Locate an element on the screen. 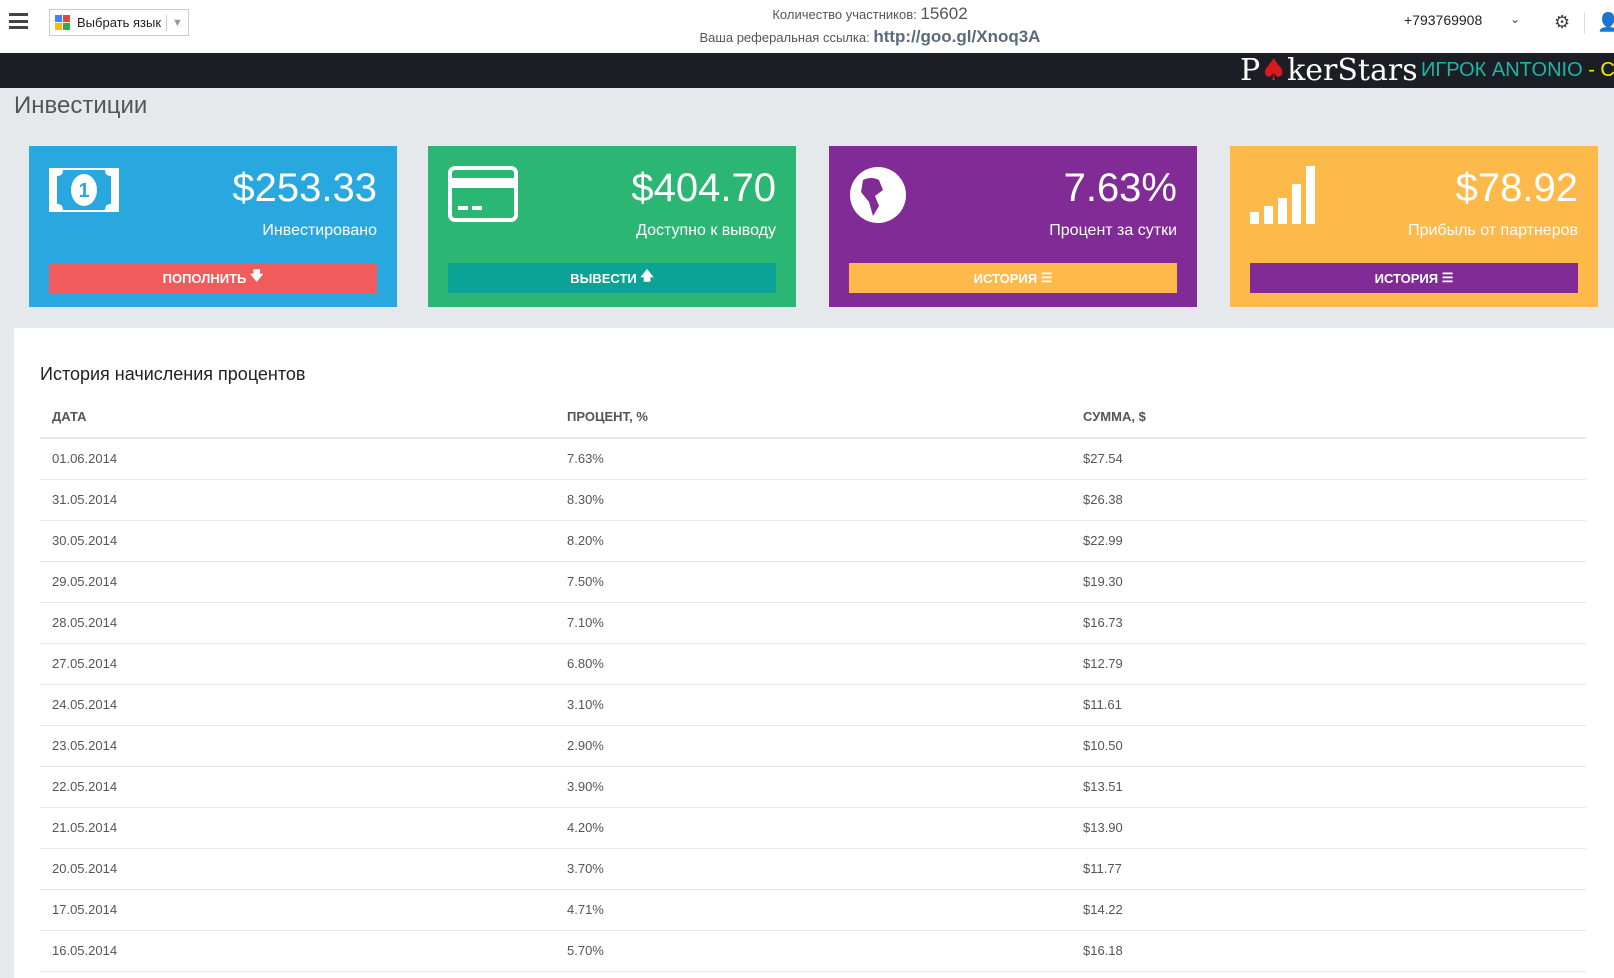 This screenshot has width=1614, height=978. cell-date: 23.05.2014 is located at coordinates (297, 746).